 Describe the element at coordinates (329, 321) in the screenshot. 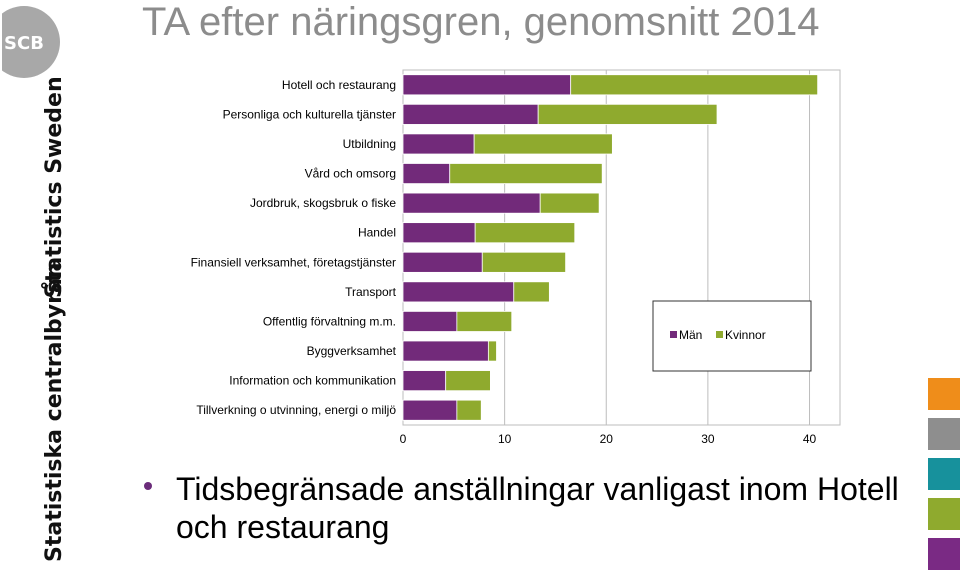

I see `category-label: Offentlig förvaltning m.m.` at that location.